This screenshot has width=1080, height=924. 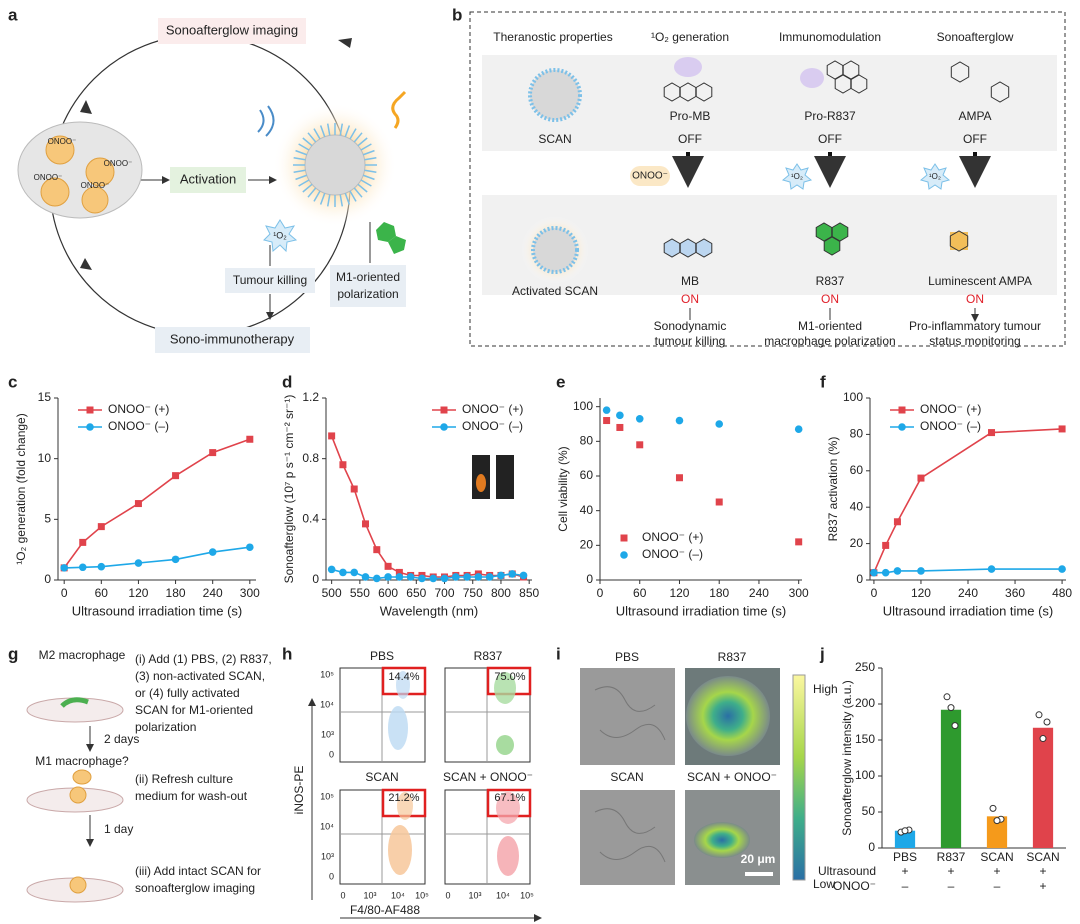 What do you see at coordinates (600, 593) in the screenshot?
I see `x-tick-label: 0` at bounding box center [600, 593].